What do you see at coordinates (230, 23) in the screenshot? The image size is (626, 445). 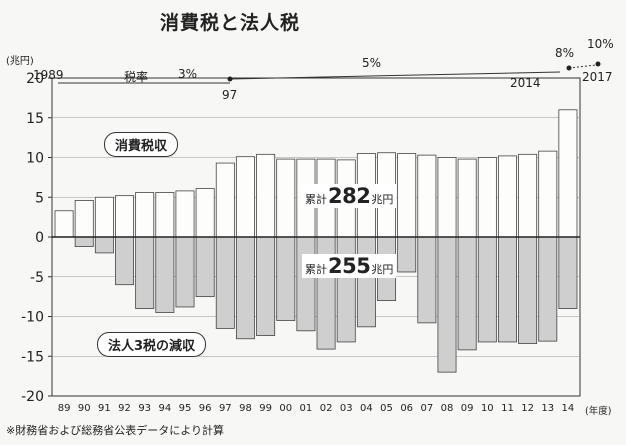 I see `chart-title: 消費税と法人税` at bounding box center [230, 23].